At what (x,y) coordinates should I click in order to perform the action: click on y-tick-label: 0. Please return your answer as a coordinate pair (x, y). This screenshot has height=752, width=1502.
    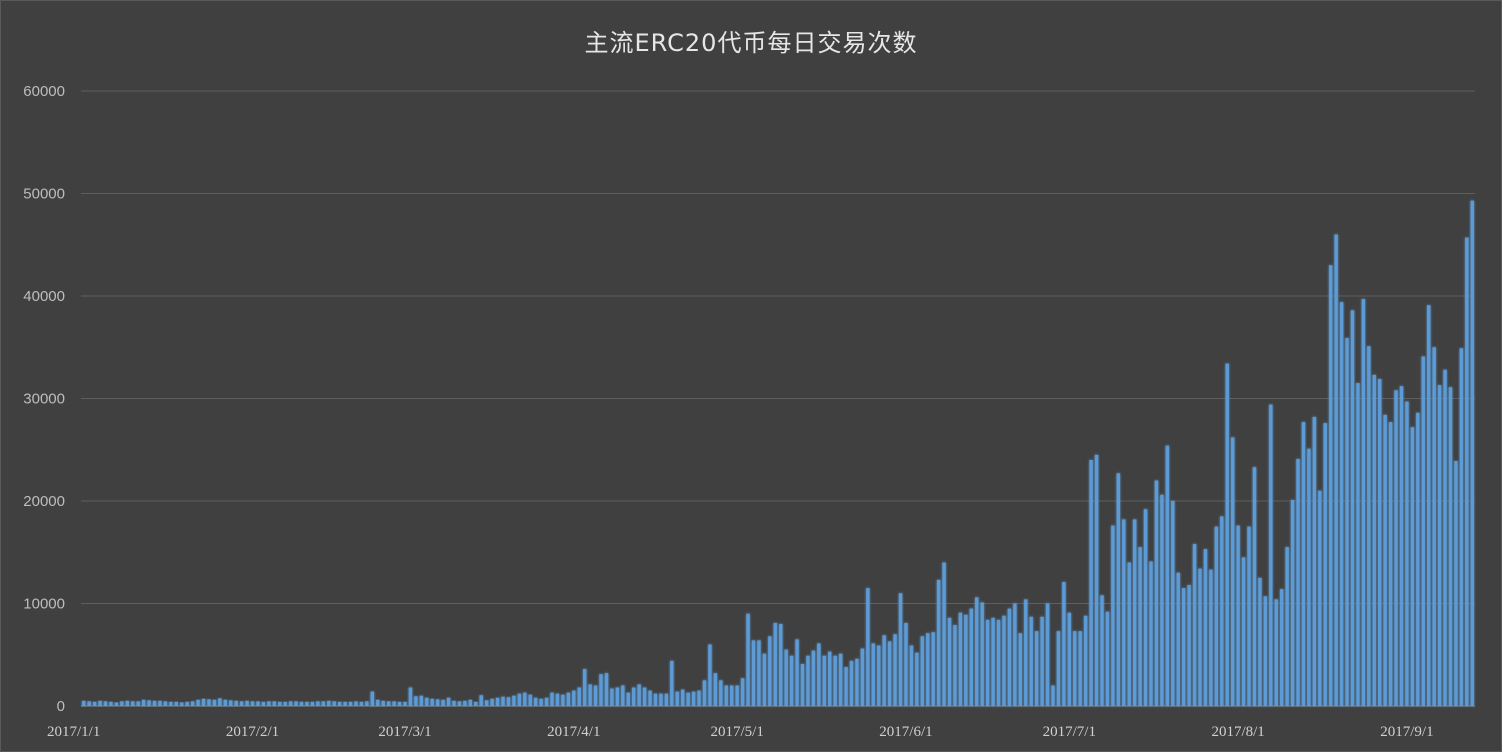
    Looking at the image, I should click on (61, 706).